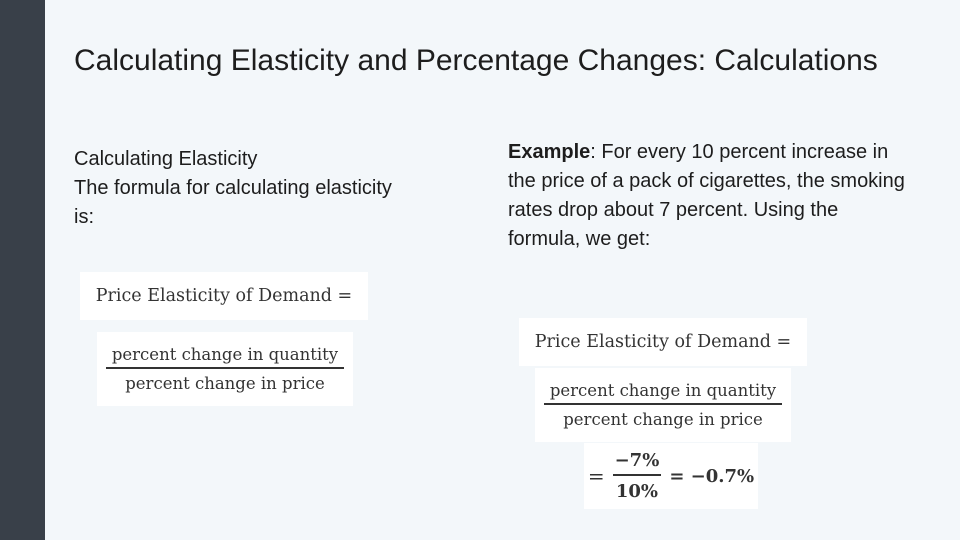 Image resolution: width=960 pixels, height=540 pixels. What do you see at coordinates (596, 476) in the screenshot?
I see `calculation-equals: =` at bounding box center [596, 476].